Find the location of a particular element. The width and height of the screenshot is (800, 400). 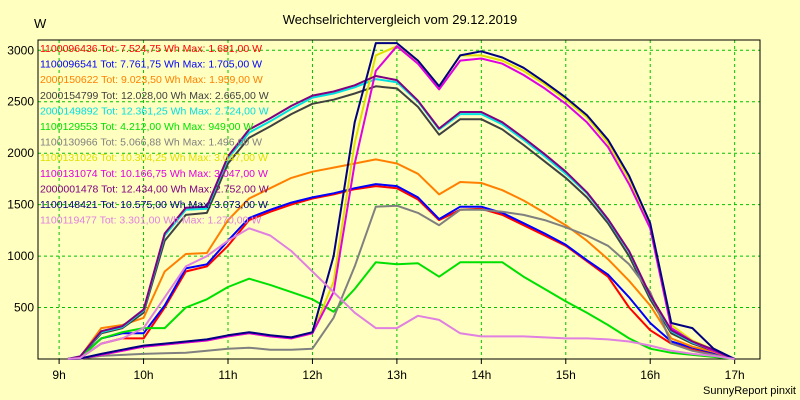

y-tick-label: 500 is located at coordinates (24, 308).